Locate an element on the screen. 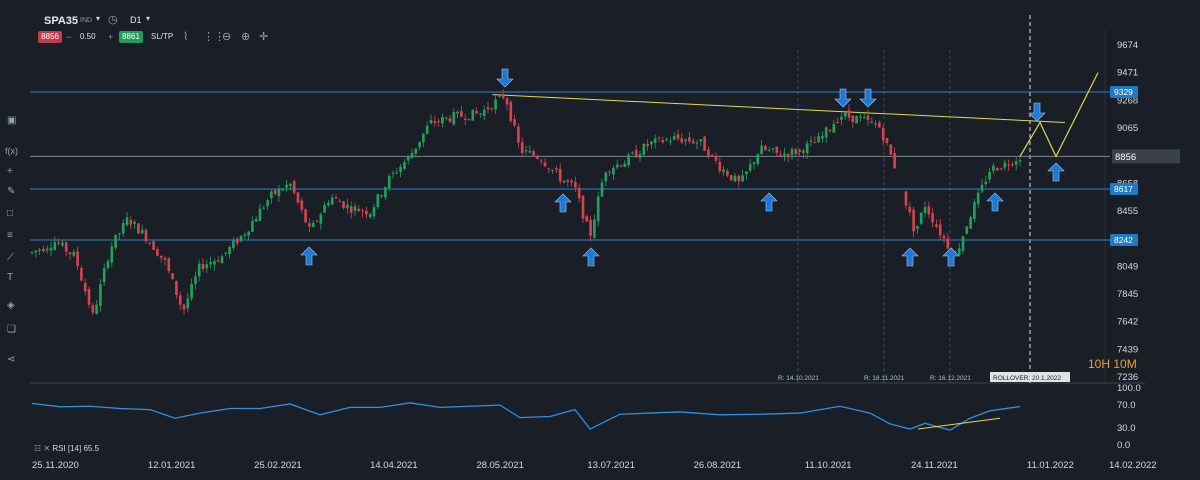 Image resolution: width=1200 pixels, height=480 pixels. y-tick-label: 9065 is located at coordinates (1127, 128).